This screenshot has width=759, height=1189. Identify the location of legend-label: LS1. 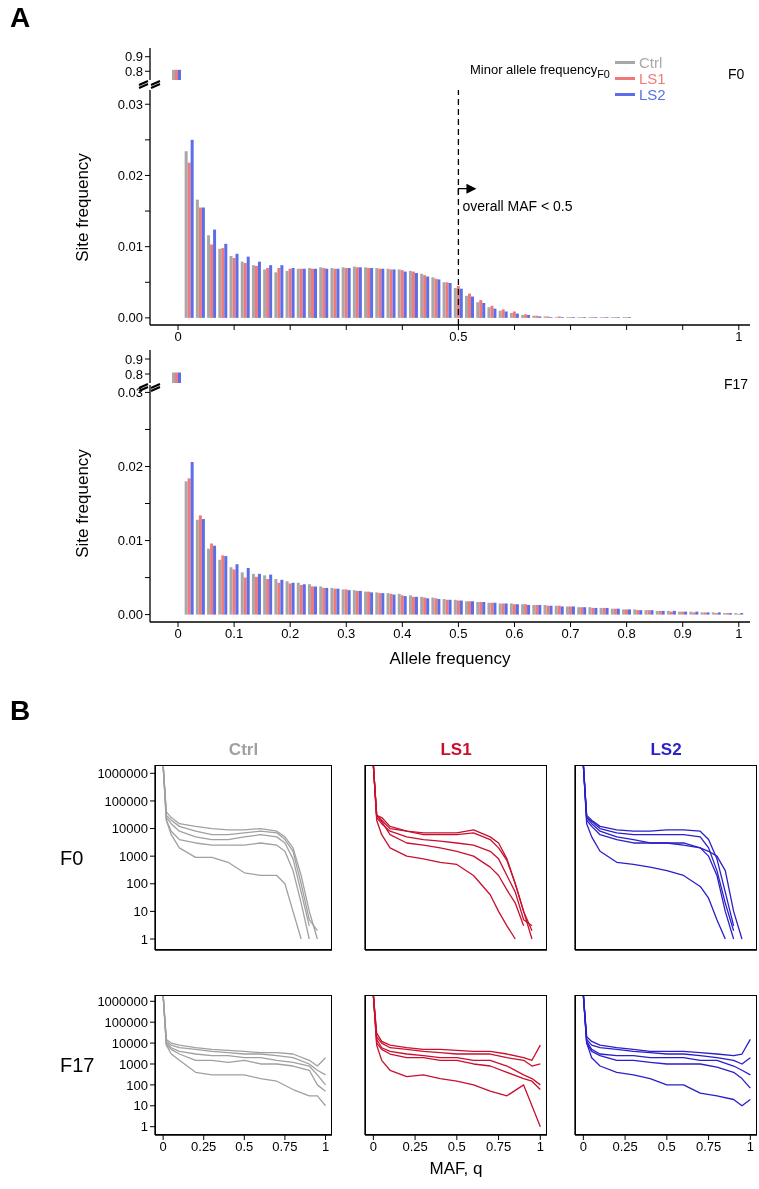
(652, 78).